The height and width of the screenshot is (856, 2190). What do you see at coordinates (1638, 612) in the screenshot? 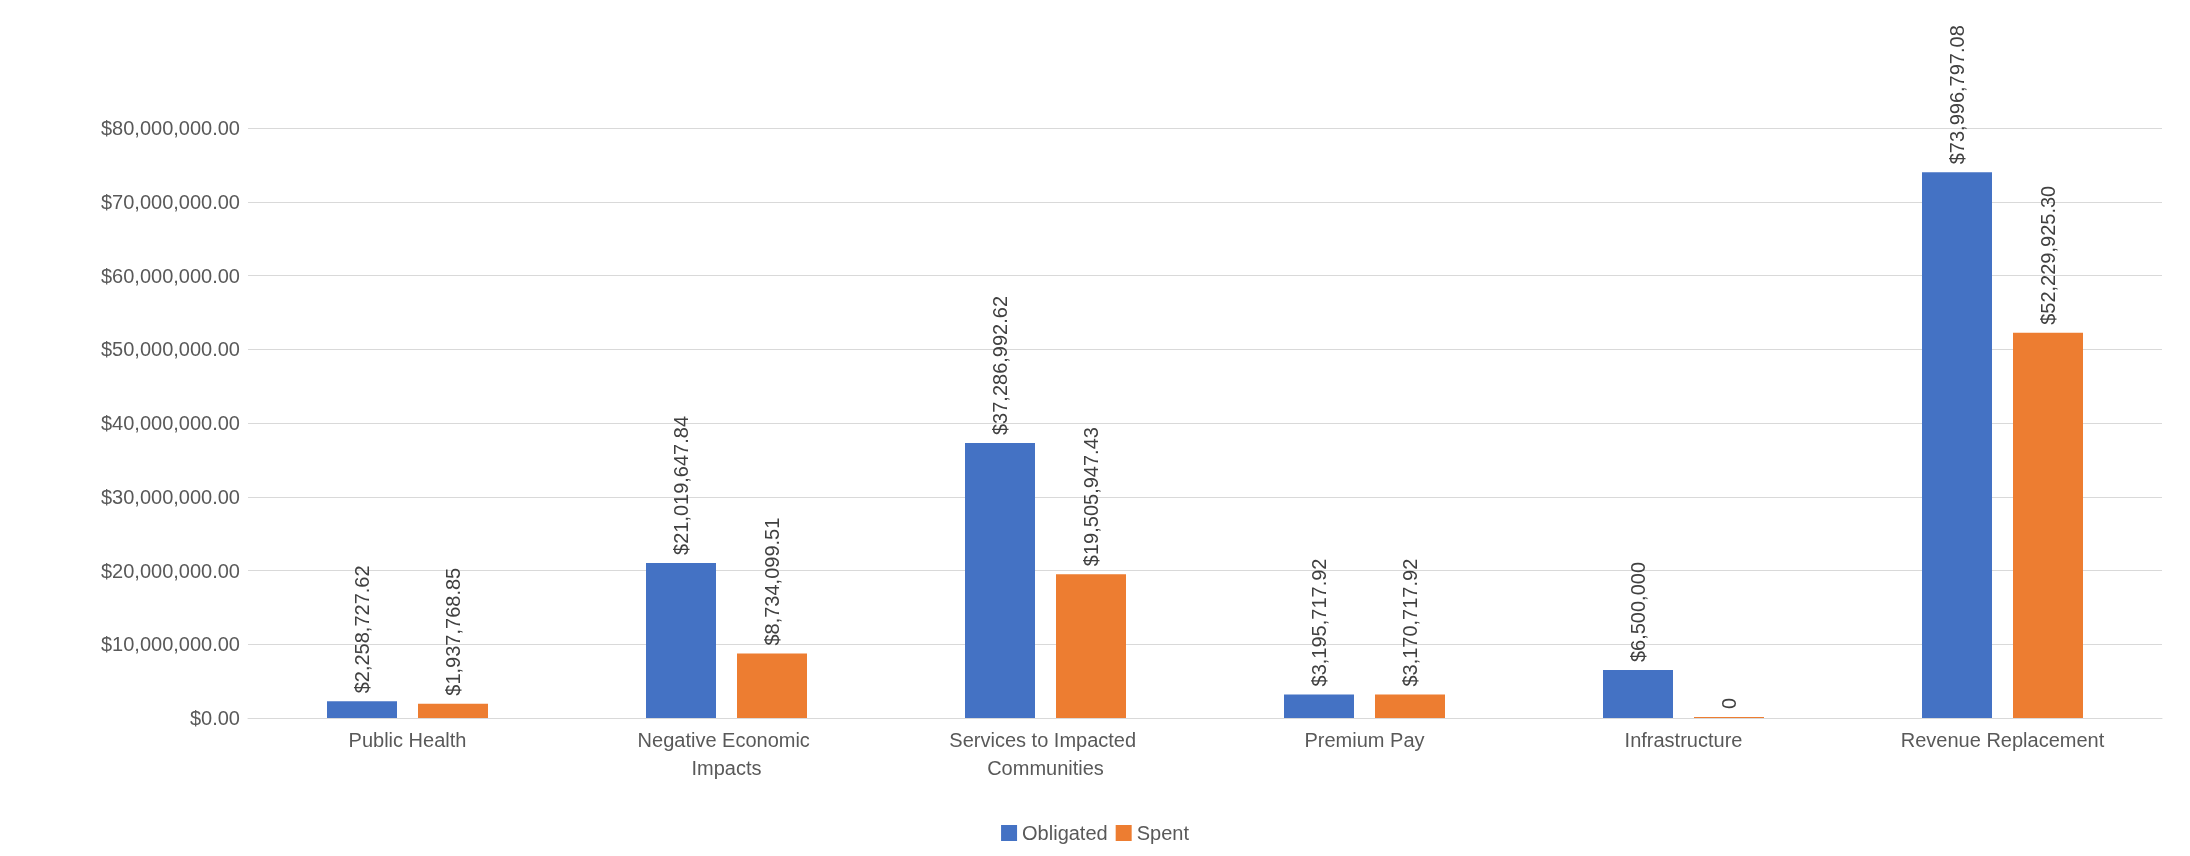
I see `data-label: $6,500,000` at bounding box center [1638, 612].